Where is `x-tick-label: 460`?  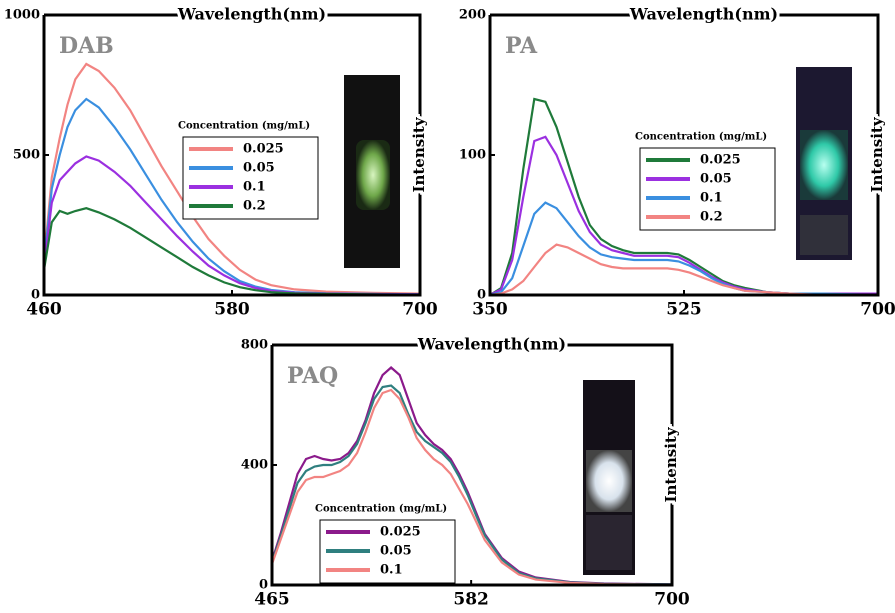
x-tick-label: 460 is located at coordinates (44, 310).